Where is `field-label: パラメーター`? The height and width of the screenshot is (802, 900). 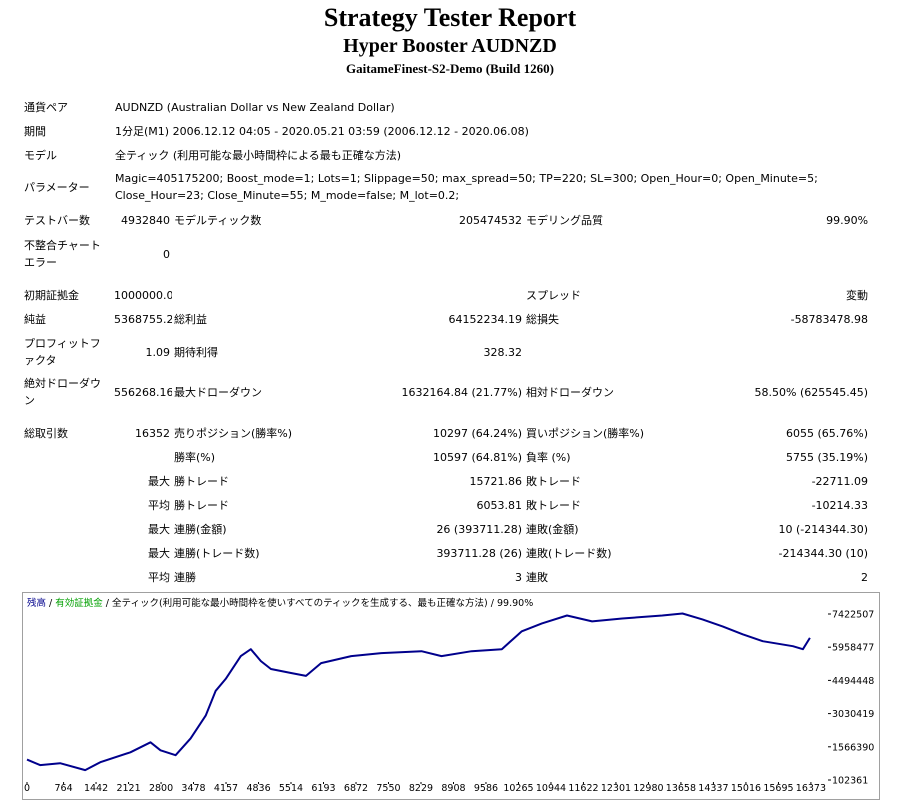 field-label: パラメーター is located at coordinates (57, 187).